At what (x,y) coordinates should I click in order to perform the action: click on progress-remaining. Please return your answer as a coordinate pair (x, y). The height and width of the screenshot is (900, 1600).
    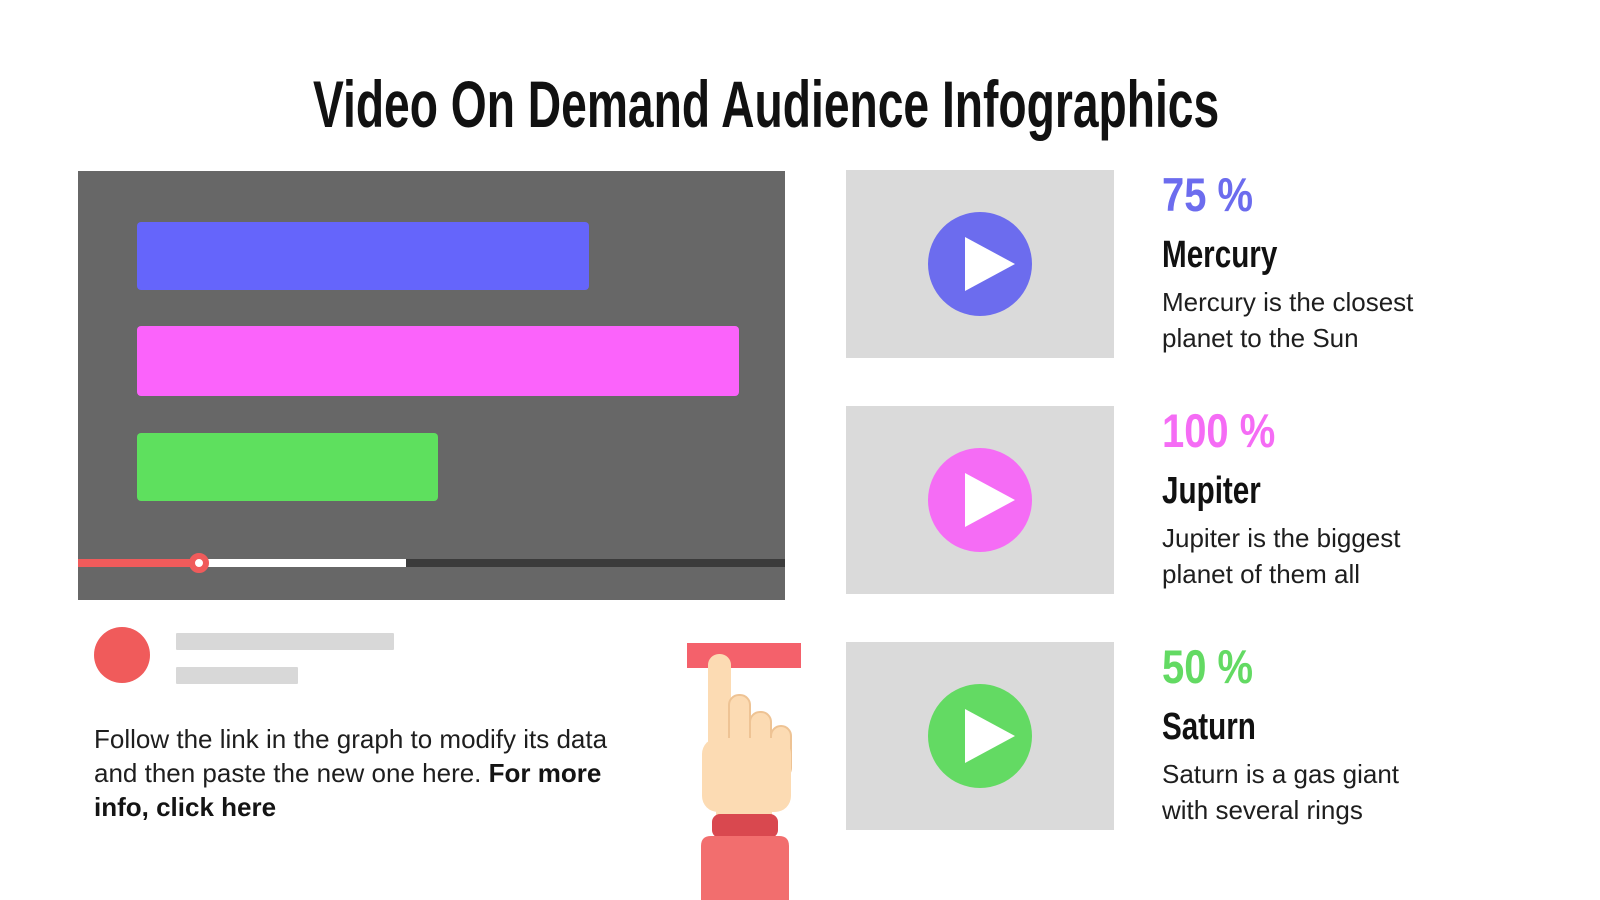
    Looking at the image, I should click on (595, 563).